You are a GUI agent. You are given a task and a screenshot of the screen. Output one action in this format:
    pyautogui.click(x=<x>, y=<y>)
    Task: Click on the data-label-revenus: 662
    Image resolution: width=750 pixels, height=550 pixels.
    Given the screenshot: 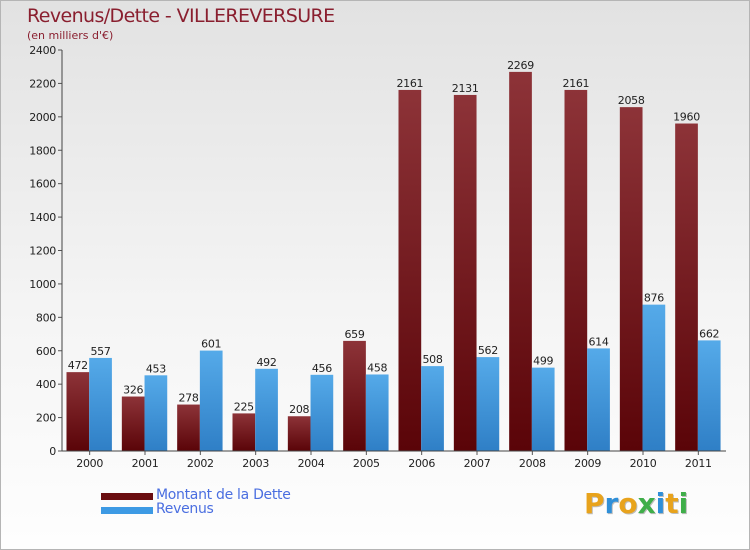 What is the action you would take?
    pyautogui.click(x=709, y=333)
    